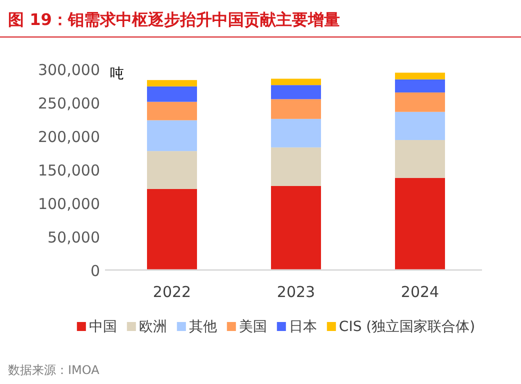 Image resolution: width=521 pixels, height=384 pixels. I want to click on legend-label: 美国, so click(252, 327).